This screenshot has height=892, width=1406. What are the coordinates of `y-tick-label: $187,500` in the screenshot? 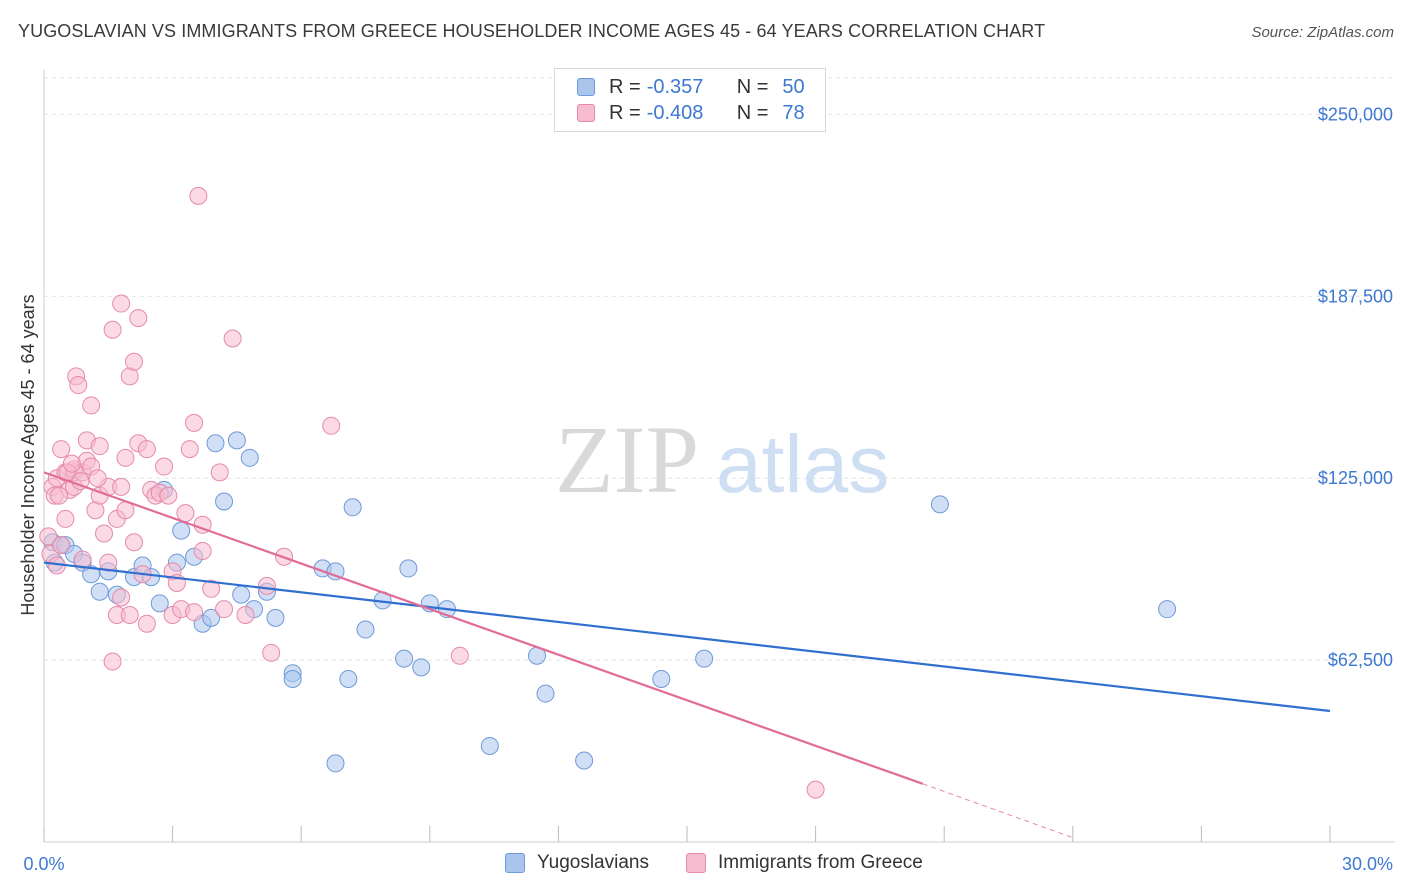 It's located at (1355, 296).